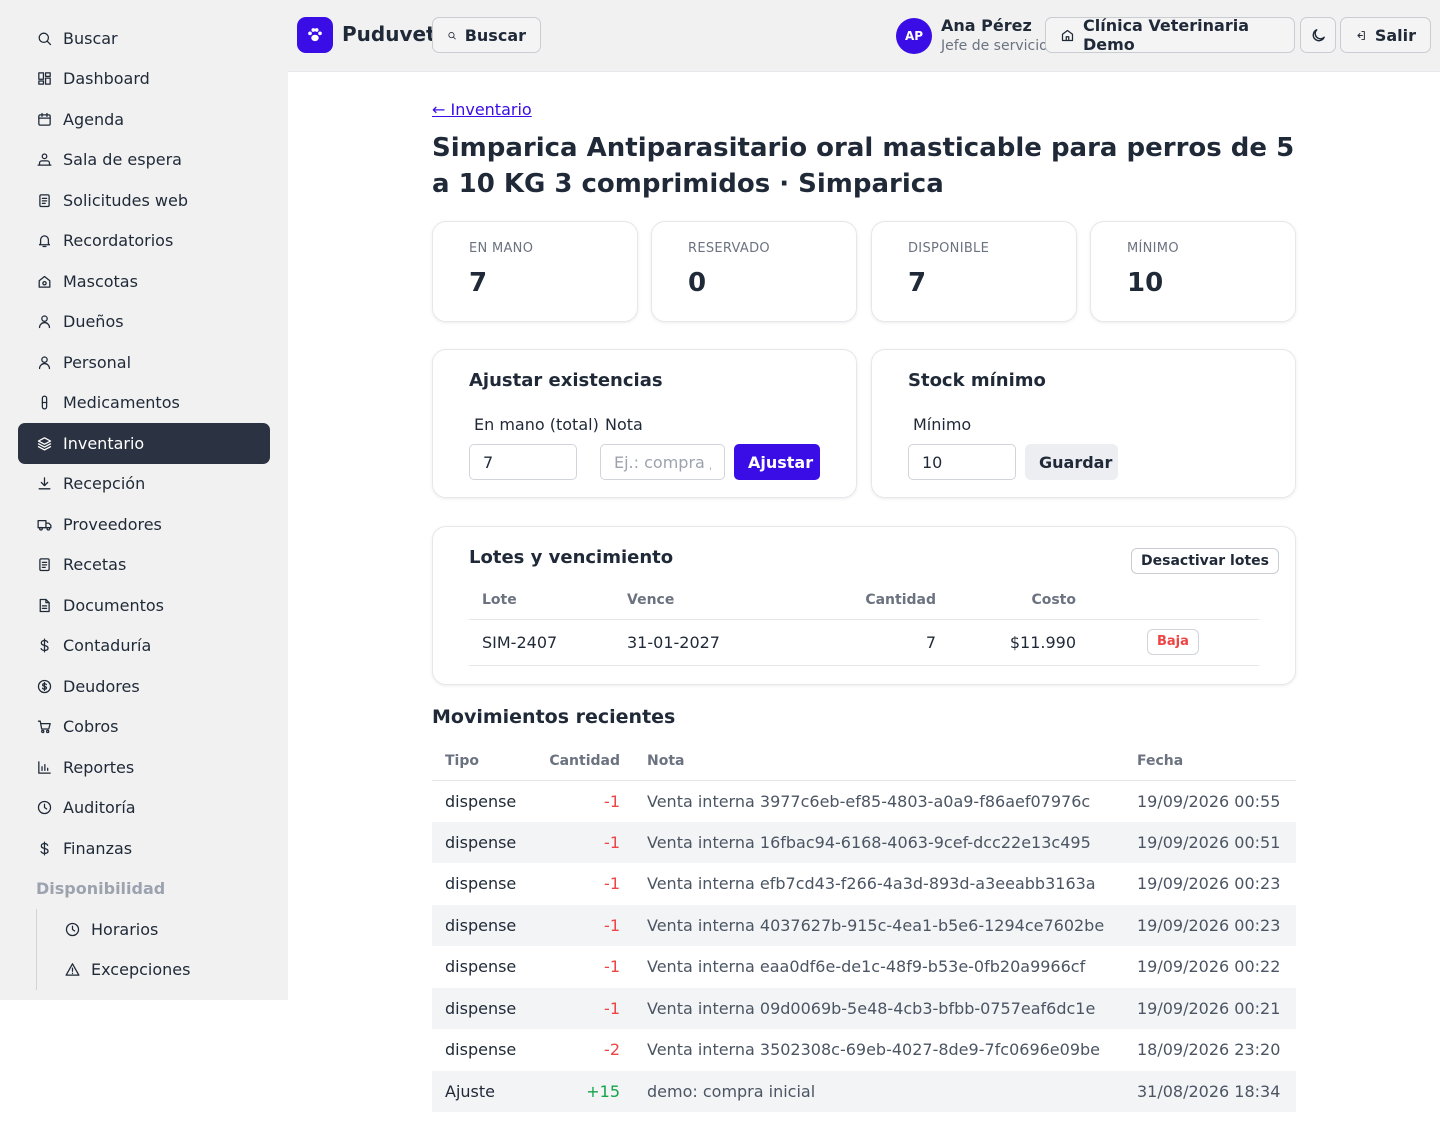 This screenshot has width=1440, height=1139. I want to click on avatar: AP, so click(914, 36).